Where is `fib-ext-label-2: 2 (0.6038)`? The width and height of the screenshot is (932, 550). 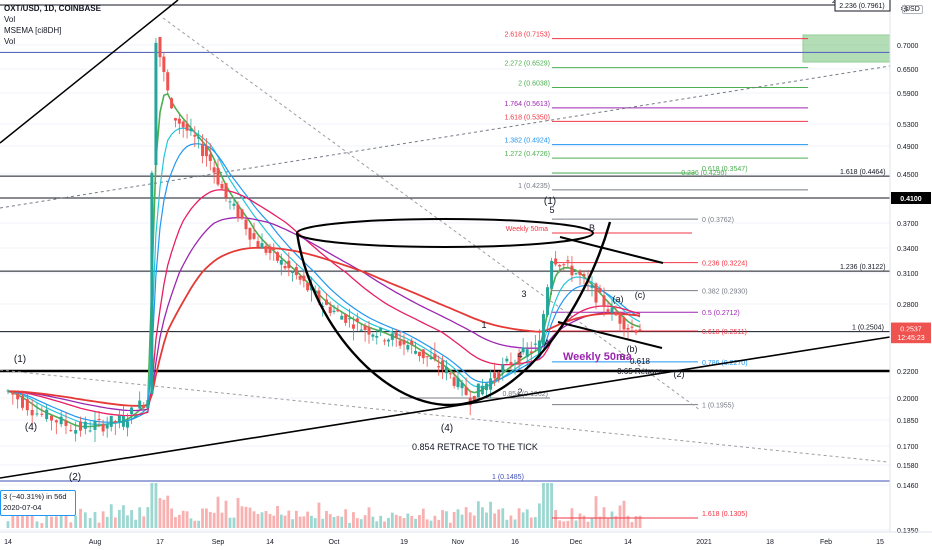
fib-ext-label-2: 2 (0.6038) is located at coordinates (534, 83).